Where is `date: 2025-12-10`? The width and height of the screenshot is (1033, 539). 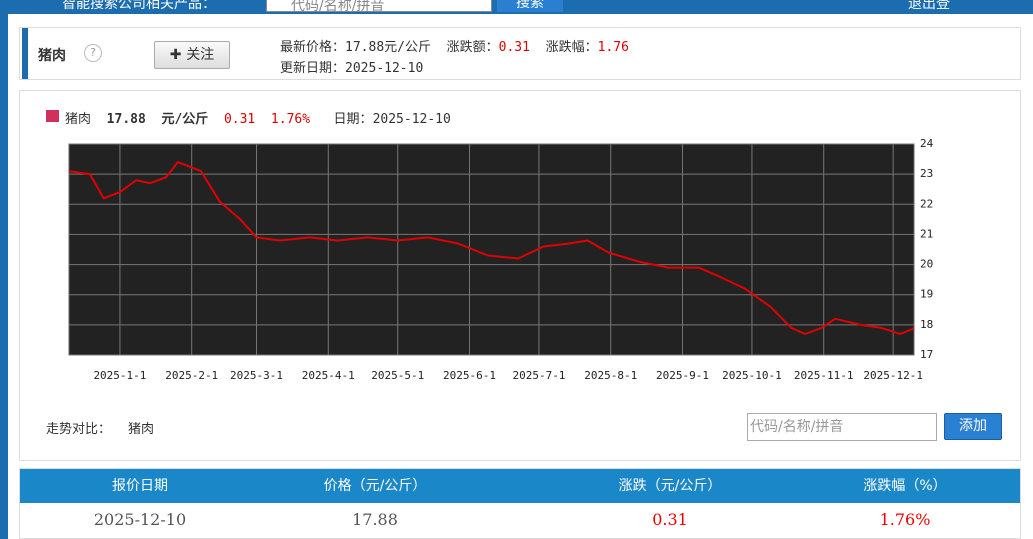 date: 2025-12-10 is located at coordinates (384, 68).